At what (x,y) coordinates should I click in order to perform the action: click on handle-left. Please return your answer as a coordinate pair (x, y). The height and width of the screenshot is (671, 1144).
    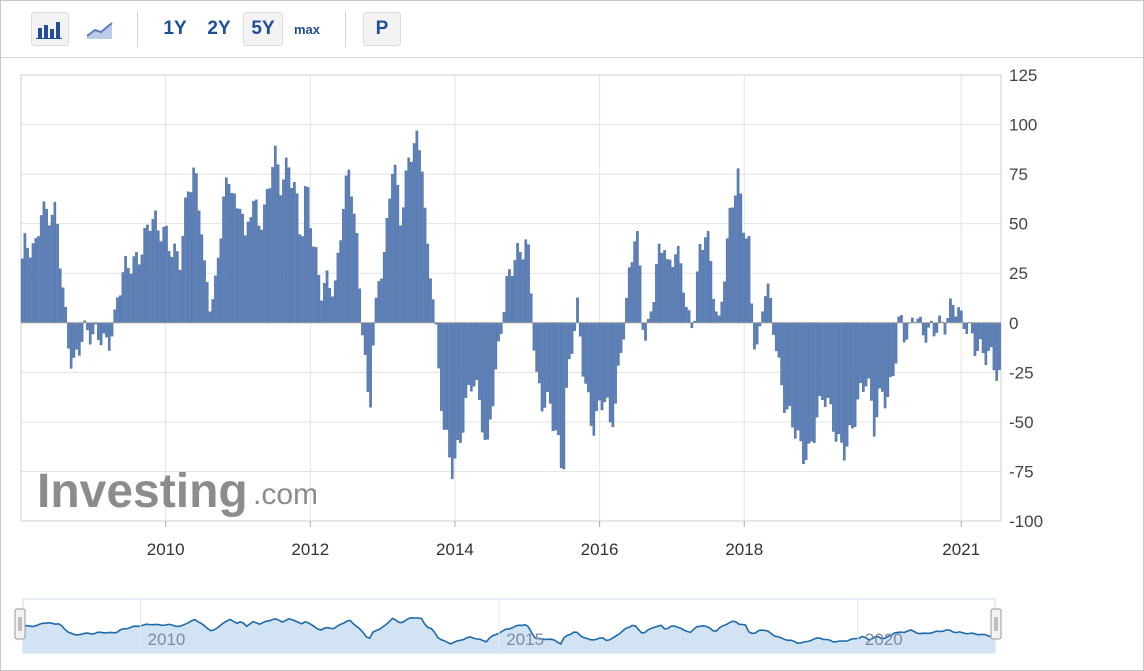
    Looking at the image, I should click on (20, 624).